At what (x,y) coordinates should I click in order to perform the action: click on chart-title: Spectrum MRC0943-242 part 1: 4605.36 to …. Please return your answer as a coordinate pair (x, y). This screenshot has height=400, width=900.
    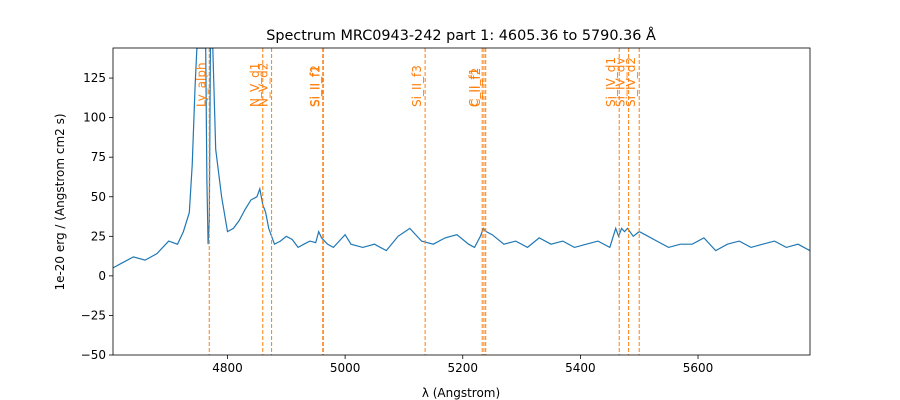
    Looking at the image, I should click on (461, 35).